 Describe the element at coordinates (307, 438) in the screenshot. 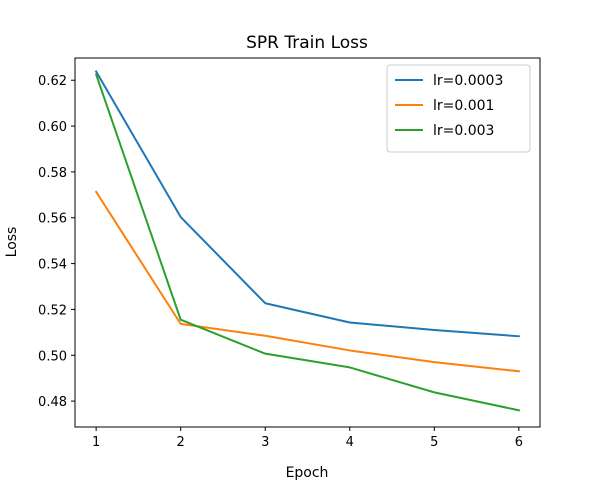

I see `x-axis: 1 2 3 4 5 6` at that location.